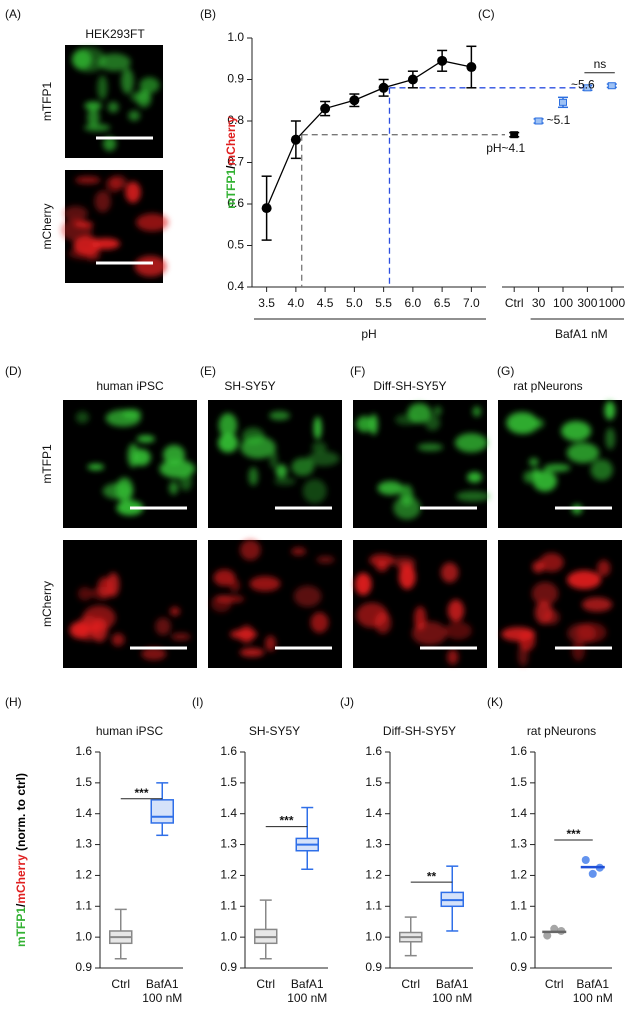 The image size is (627, 1010). Describe the element at coordinates (611, 303) in the screenshot. I see `x-tick-label: 1000` at that location.